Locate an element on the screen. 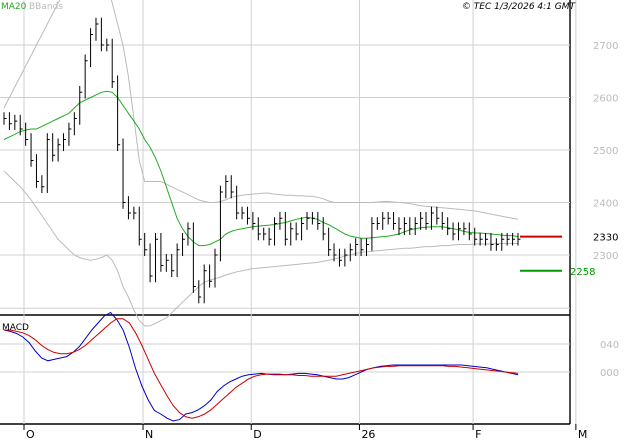 The width and height of the screenshot is (627, 440). x-tick-label: F is located at coordinates (478, 434).